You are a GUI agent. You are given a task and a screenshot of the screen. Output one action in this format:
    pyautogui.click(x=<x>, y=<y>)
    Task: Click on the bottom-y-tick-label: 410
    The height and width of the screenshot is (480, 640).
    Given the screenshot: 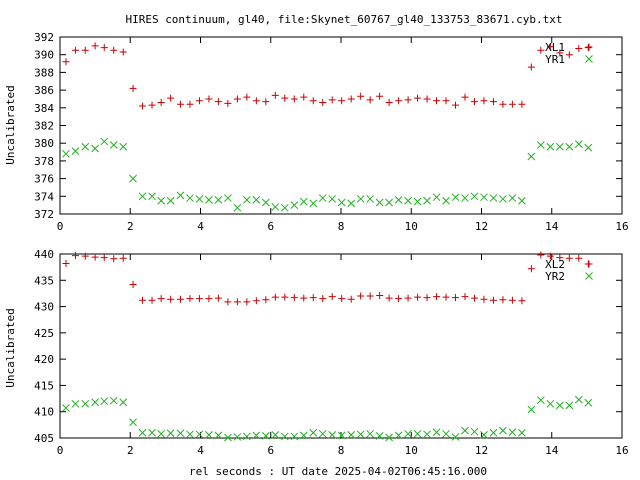 What is the action you would take?
    pyautogui.click(x=44, y=412)
    